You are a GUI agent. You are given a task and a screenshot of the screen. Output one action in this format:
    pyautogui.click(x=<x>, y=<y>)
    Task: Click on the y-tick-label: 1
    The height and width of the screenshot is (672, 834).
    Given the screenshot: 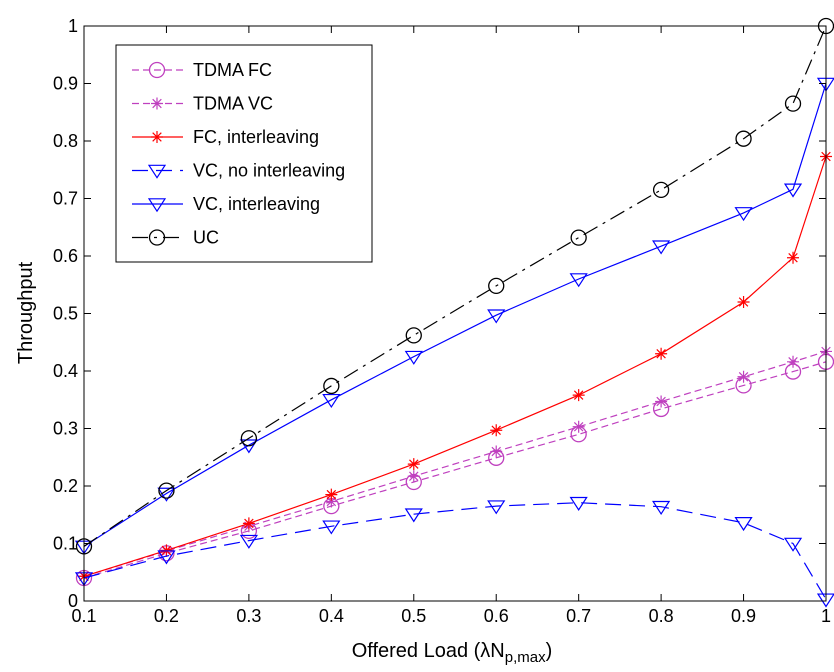 What is the action you would take?
    pyautogui.click(x=73, y=26)
    